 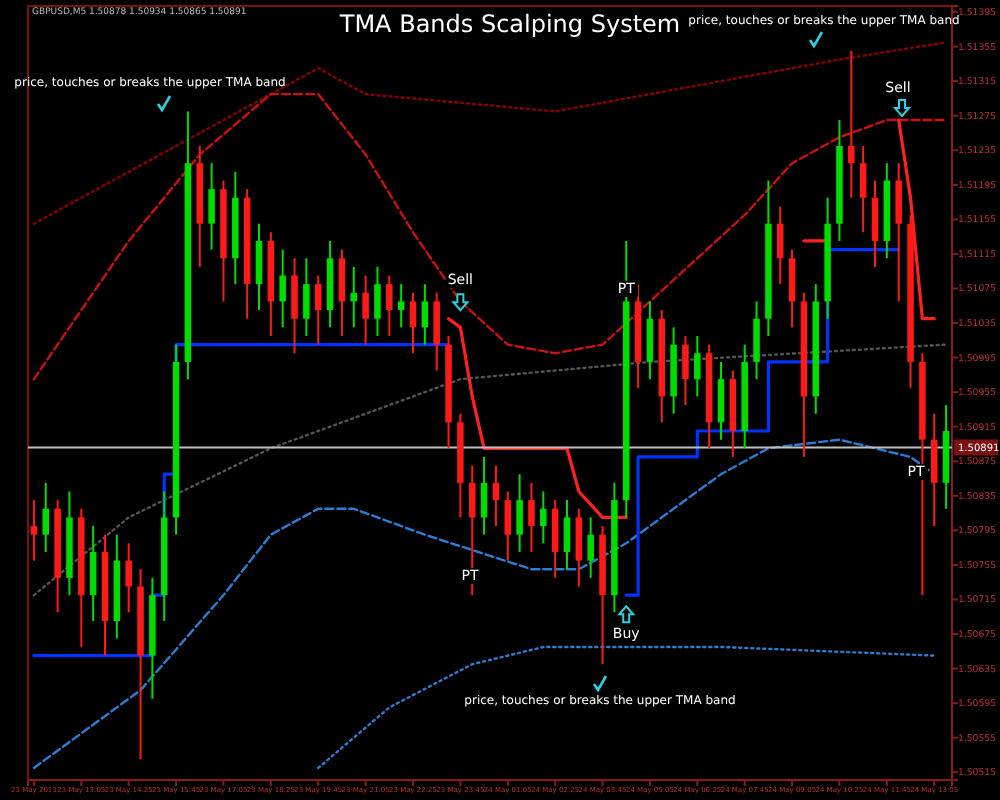 I want to click on line-series, so click(x=626, y=707).